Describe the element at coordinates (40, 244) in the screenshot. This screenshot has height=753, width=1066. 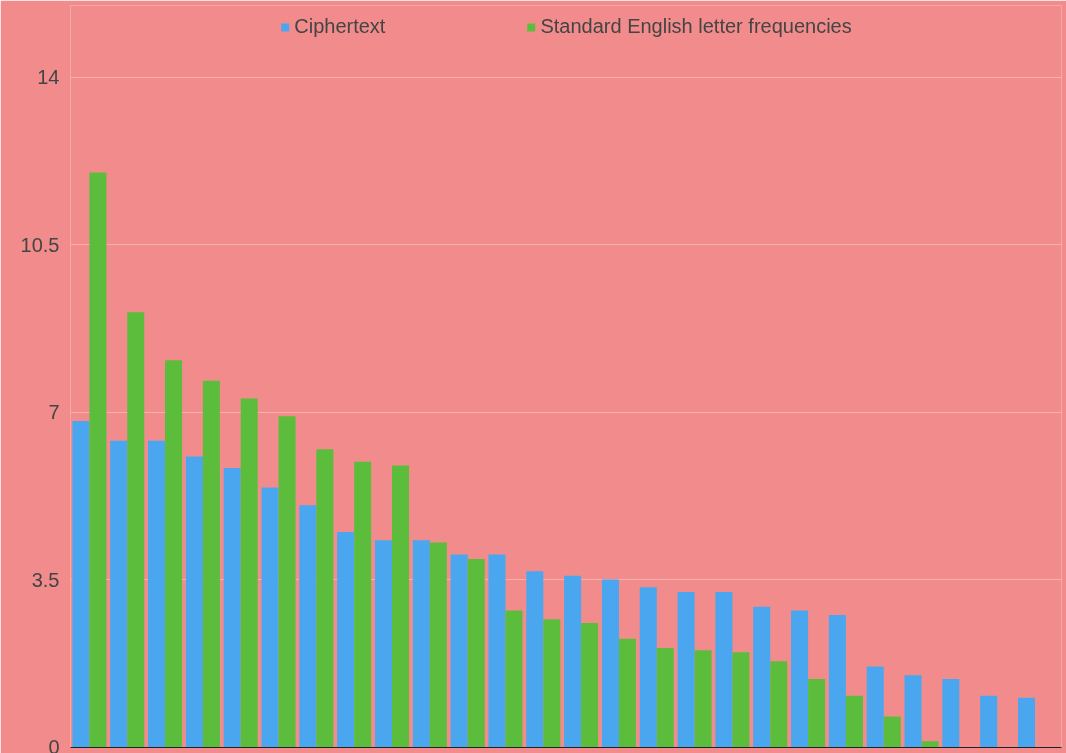
I see `y-tick-label: 10.5` at that location.